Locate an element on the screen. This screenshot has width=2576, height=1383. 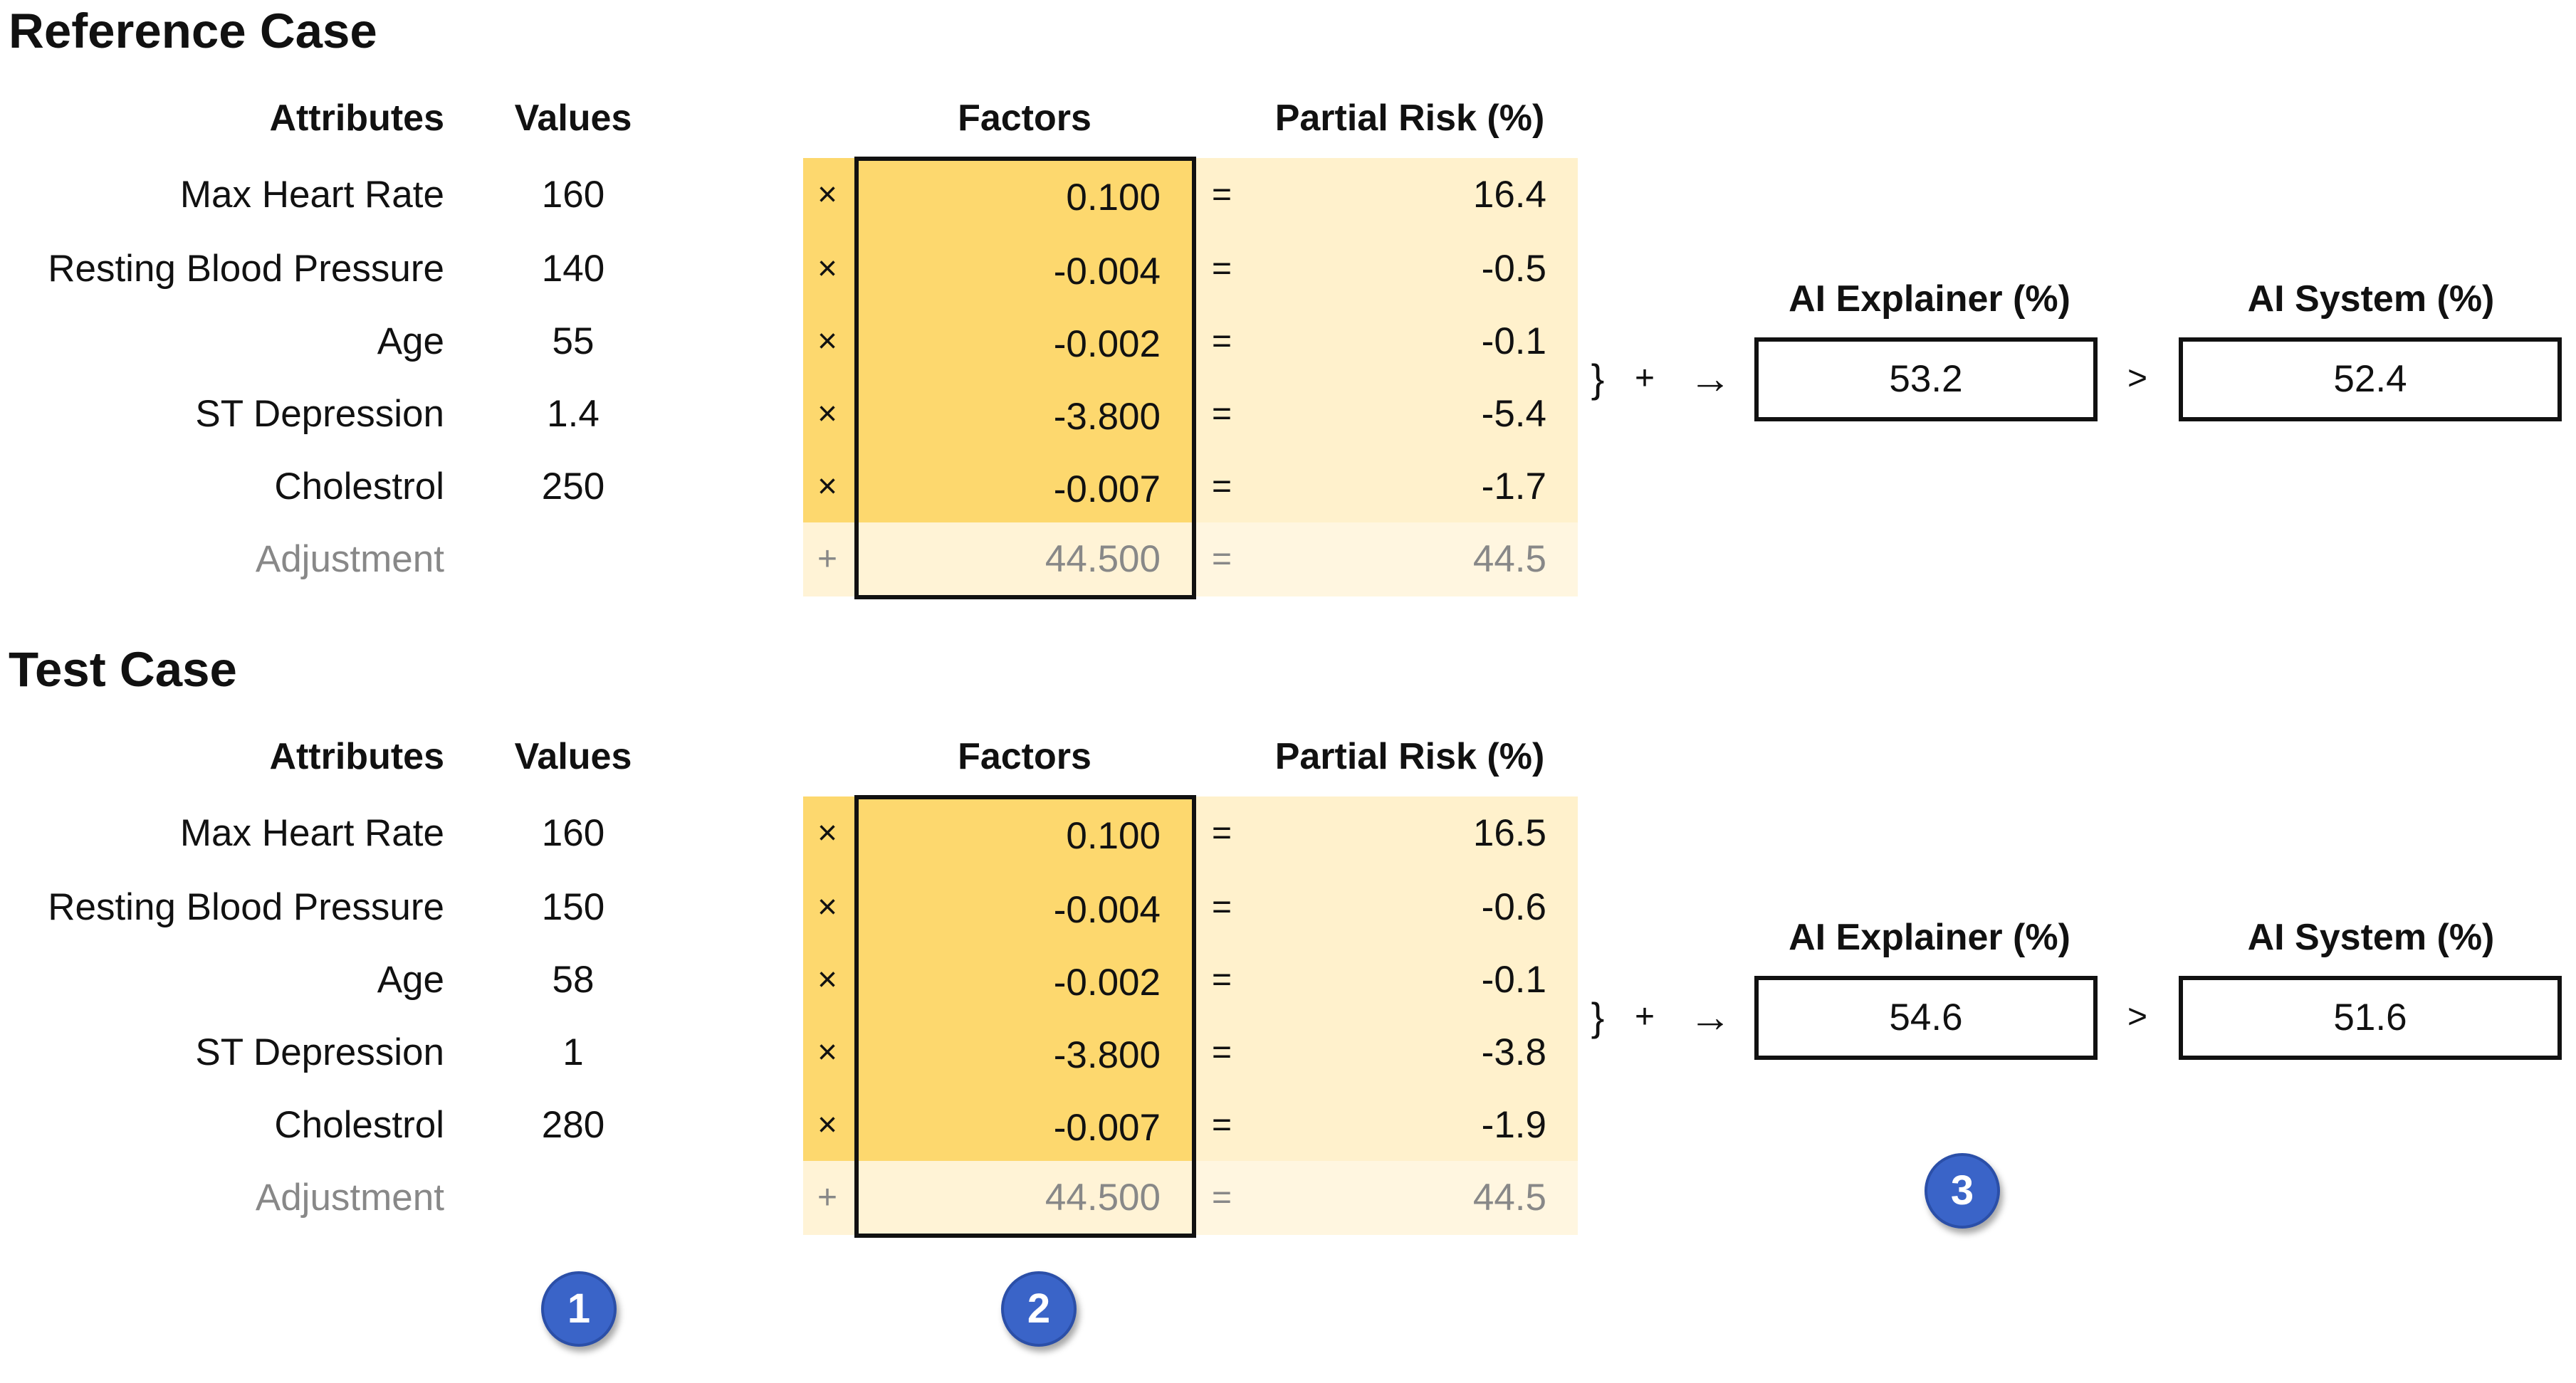
attributes-header: Attributes is located at coordinates (356, 756).